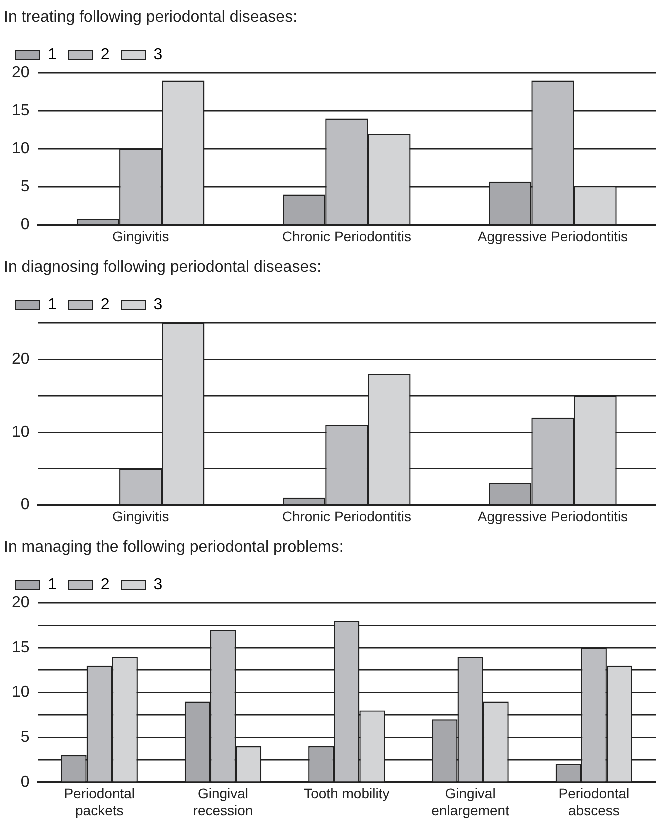  Describe the element at coordinates (151, 17) in the screenshot. I see `chart-title: In treating following periodontal diseases:` at that location.